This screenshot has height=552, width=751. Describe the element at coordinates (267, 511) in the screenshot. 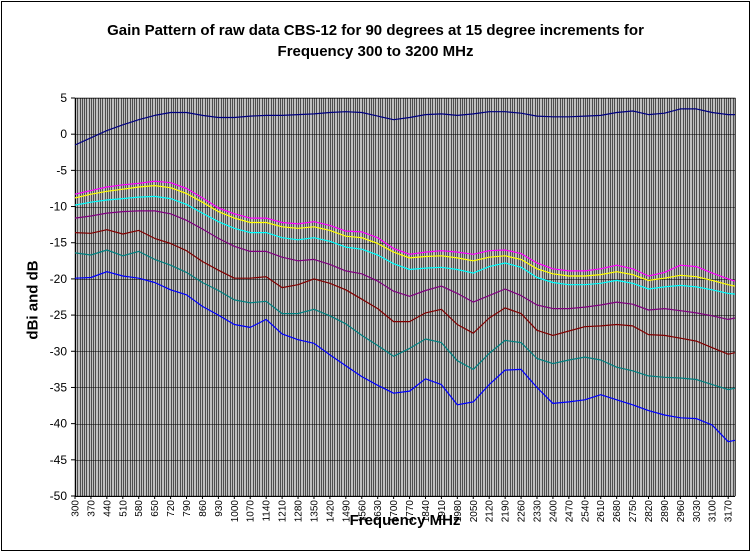

I see `x-tick-label: 1140` at that location.